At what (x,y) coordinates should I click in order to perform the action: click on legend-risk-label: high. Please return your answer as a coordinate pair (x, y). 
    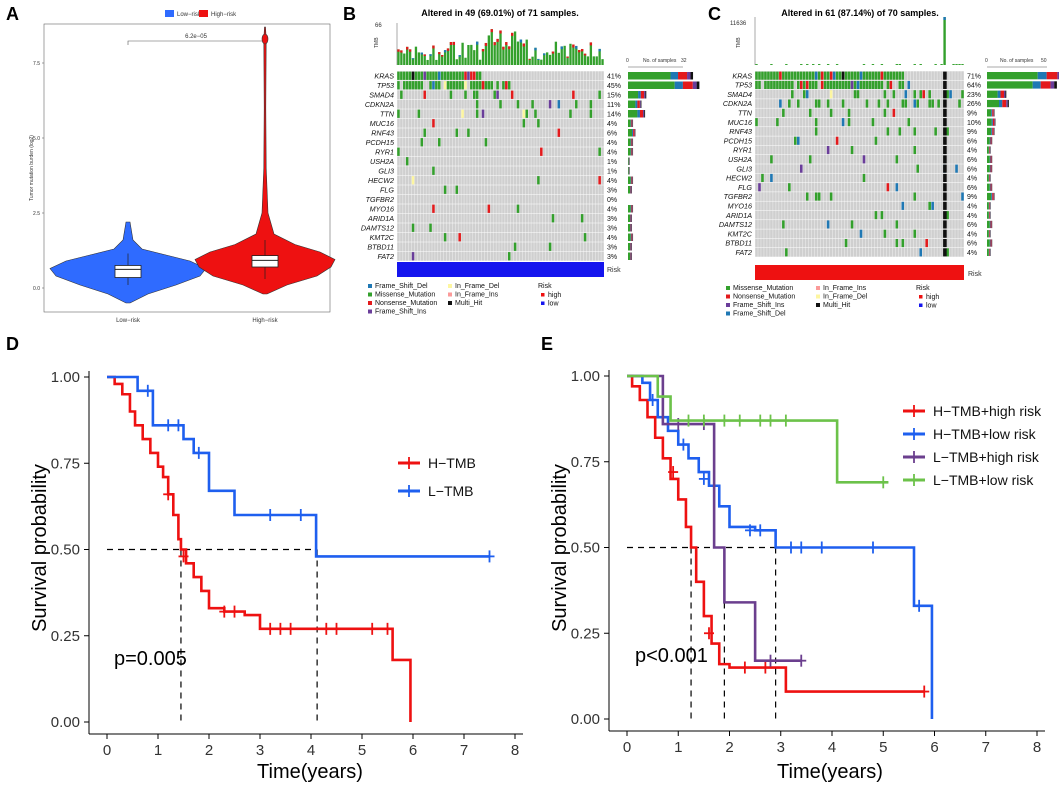
    Looking at the image, I should click on (554, 295).